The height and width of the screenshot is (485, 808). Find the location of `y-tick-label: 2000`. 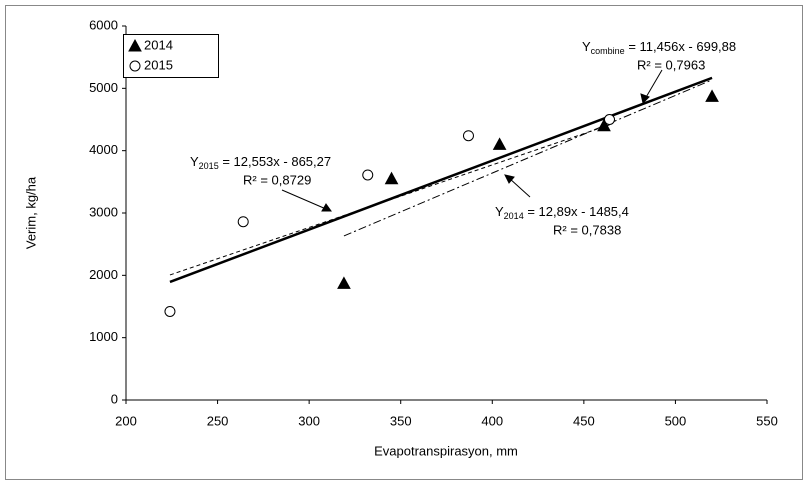

y-tick-label: 2000 is located at coordinates (103, 274).